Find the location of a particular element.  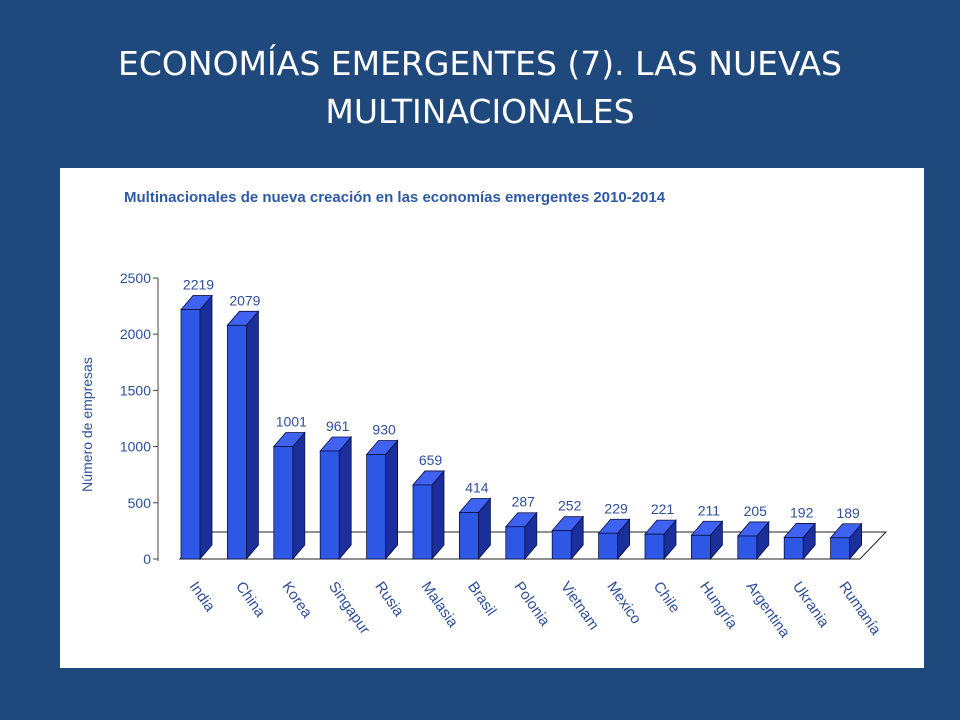

x-category-label: Rusia is located at coordinates (389, 600).